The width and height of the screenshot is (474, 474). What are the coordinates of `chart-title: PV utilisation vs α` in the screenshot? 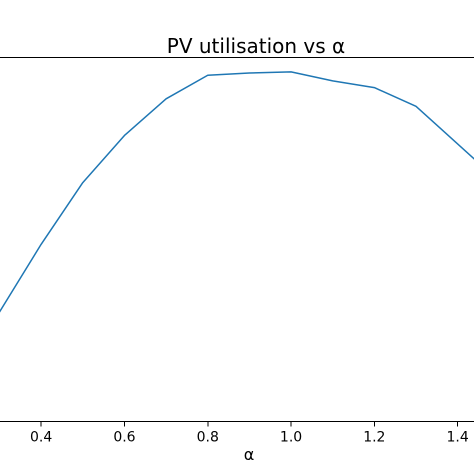 It's located at (256, 46).